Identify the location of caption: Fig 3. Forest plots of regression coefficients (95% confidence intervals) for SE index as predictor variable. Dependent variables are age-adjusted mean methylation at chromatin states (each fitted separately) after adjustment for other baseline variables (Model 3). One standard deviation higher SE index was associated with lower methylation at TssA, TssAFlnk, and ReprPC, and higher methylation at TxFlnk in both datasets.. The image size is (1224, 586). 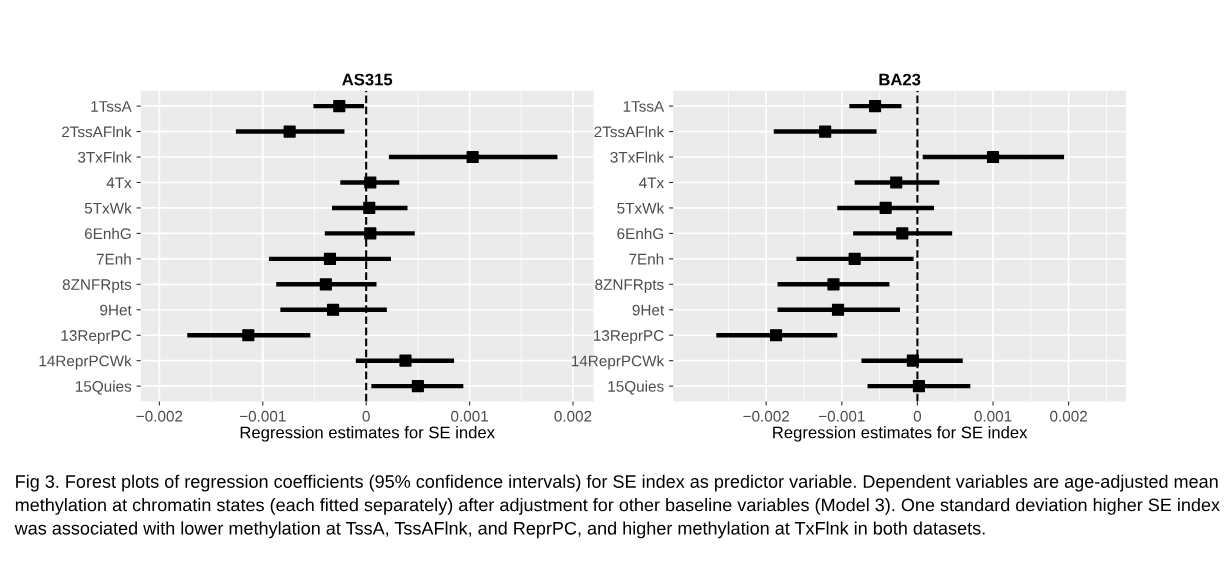
(617, 506).